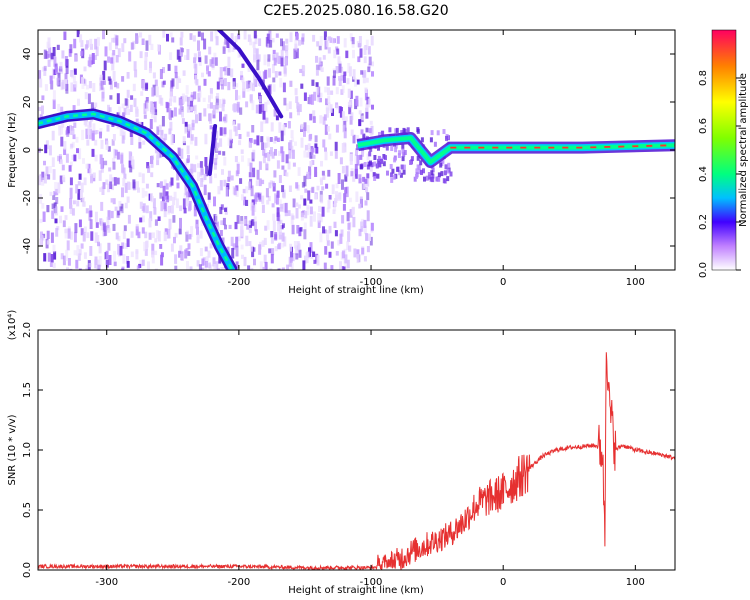 The width and height of the screenshot is (750, 600). I want to click on top-y-tick-label: -40, so click(27, 246).